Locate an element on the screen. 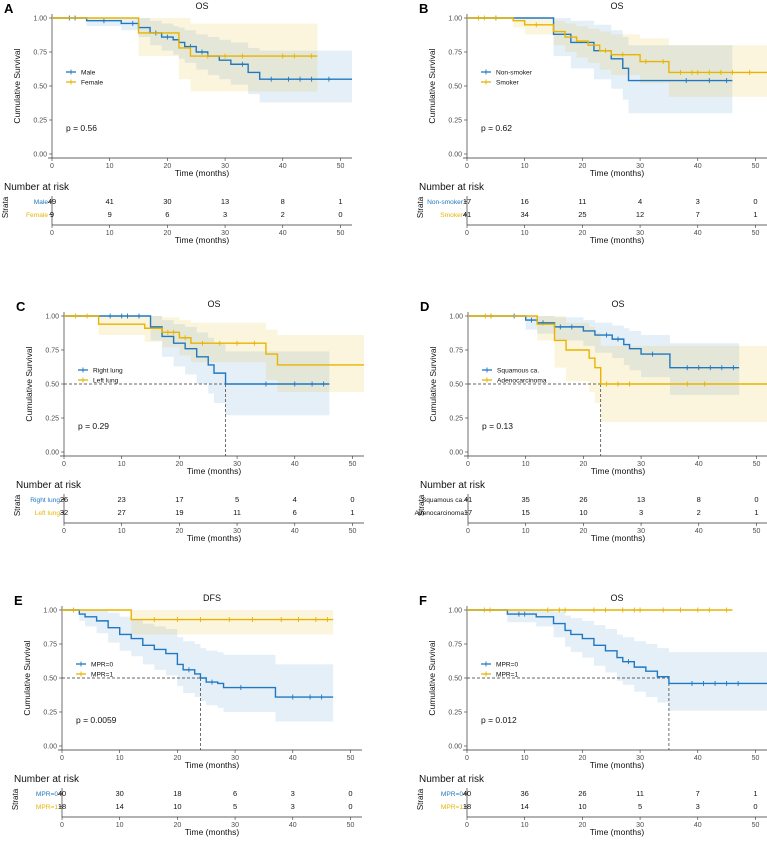 The height and width of the screenshot is (853, 767). risk-count: 17 is located at coordinates (468, 512).